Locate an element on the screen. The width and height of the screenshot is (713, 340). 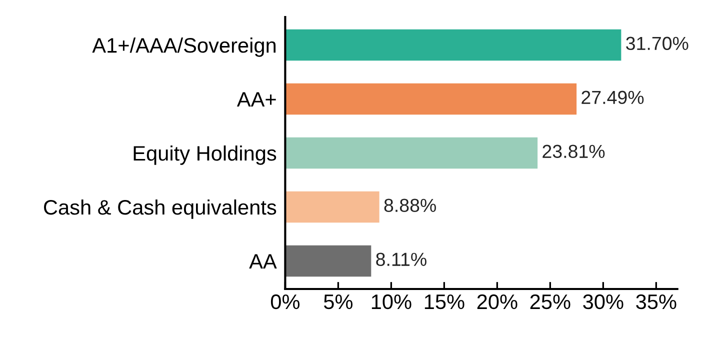
data-label: 8.88% is located at coordinates (410, 205).